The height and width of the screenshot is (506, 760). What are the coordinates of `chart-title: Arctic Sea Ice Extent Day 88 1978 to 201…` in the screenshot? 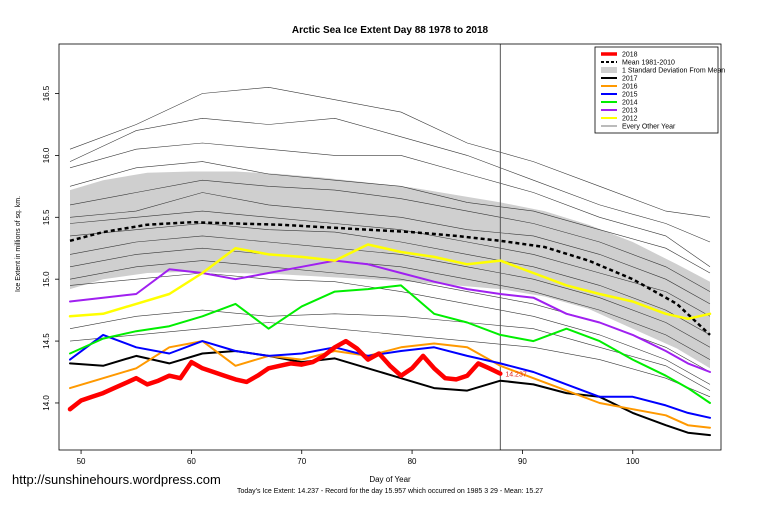 It's located at (390, 30).